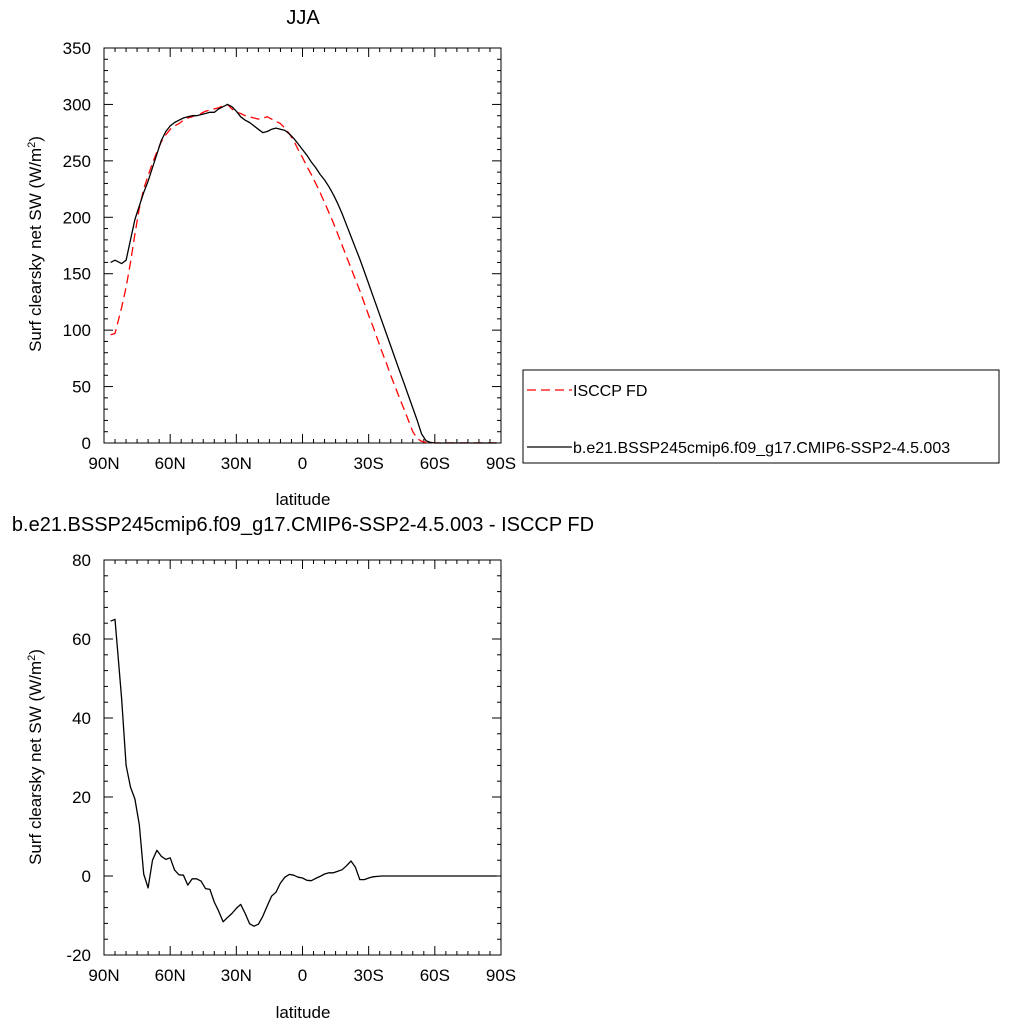  What do you see at coordinates (369, 975) in the screenshot?
I see `bottom-x-tick-label: 30S` at bounding box center [369, 975].